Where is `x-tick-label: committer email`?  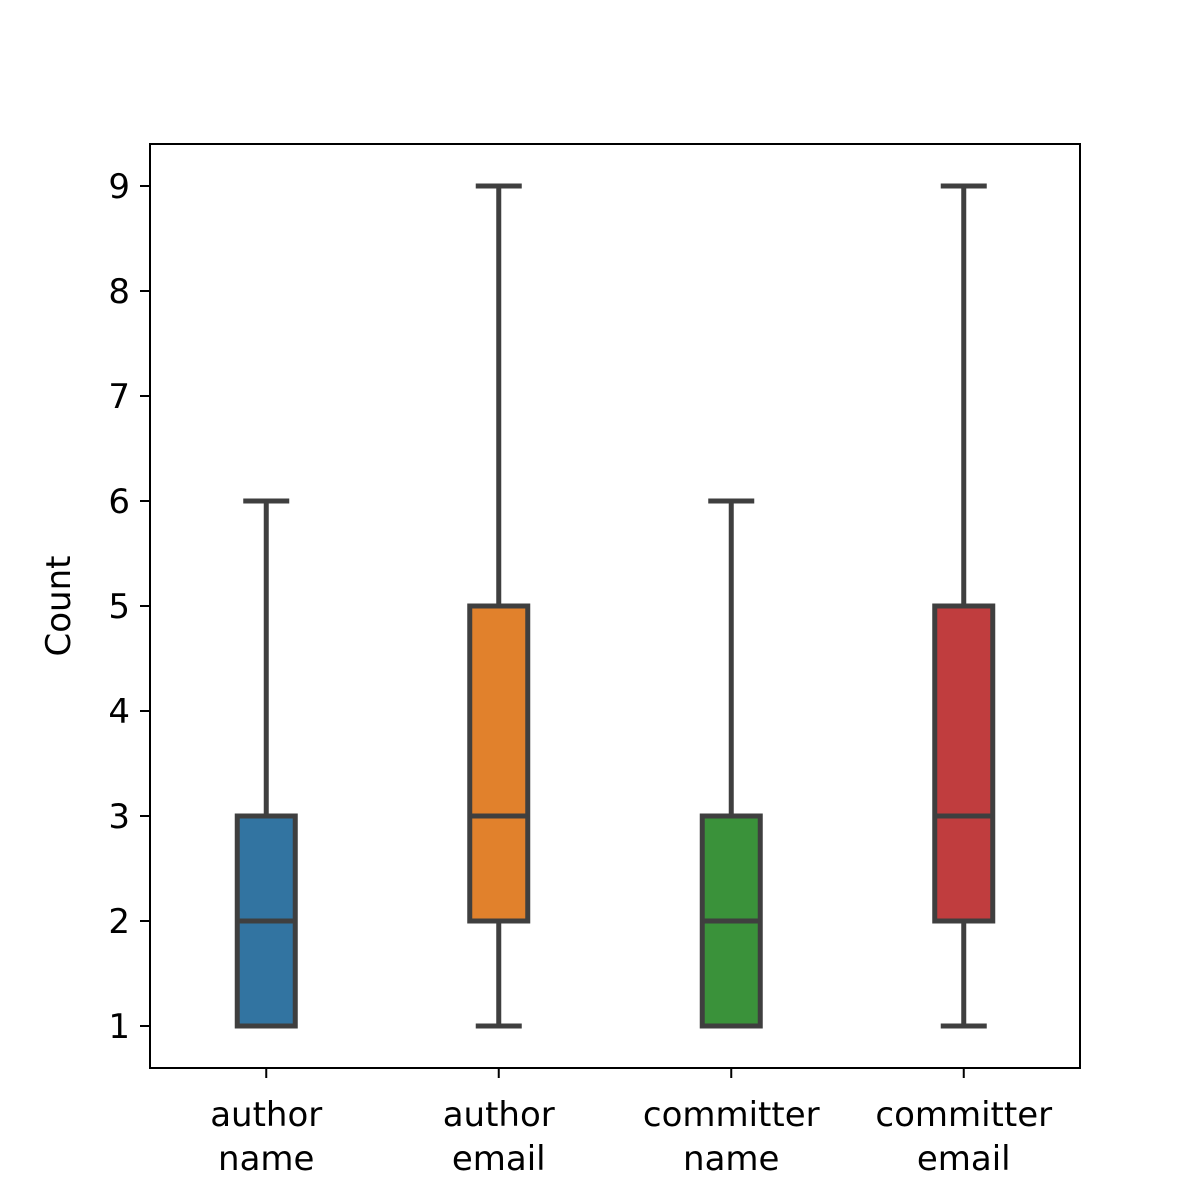
x-tick-label: committer email is located at coordinates (963, 1137).